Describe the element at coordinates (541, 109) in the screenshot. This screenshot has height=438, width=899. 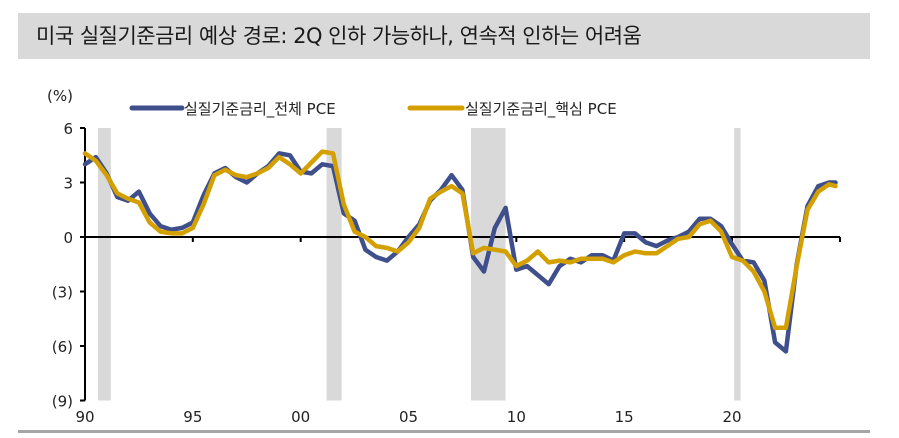
I see `legend-label-core: 실질기준금리_핵심 PCE` at that location.